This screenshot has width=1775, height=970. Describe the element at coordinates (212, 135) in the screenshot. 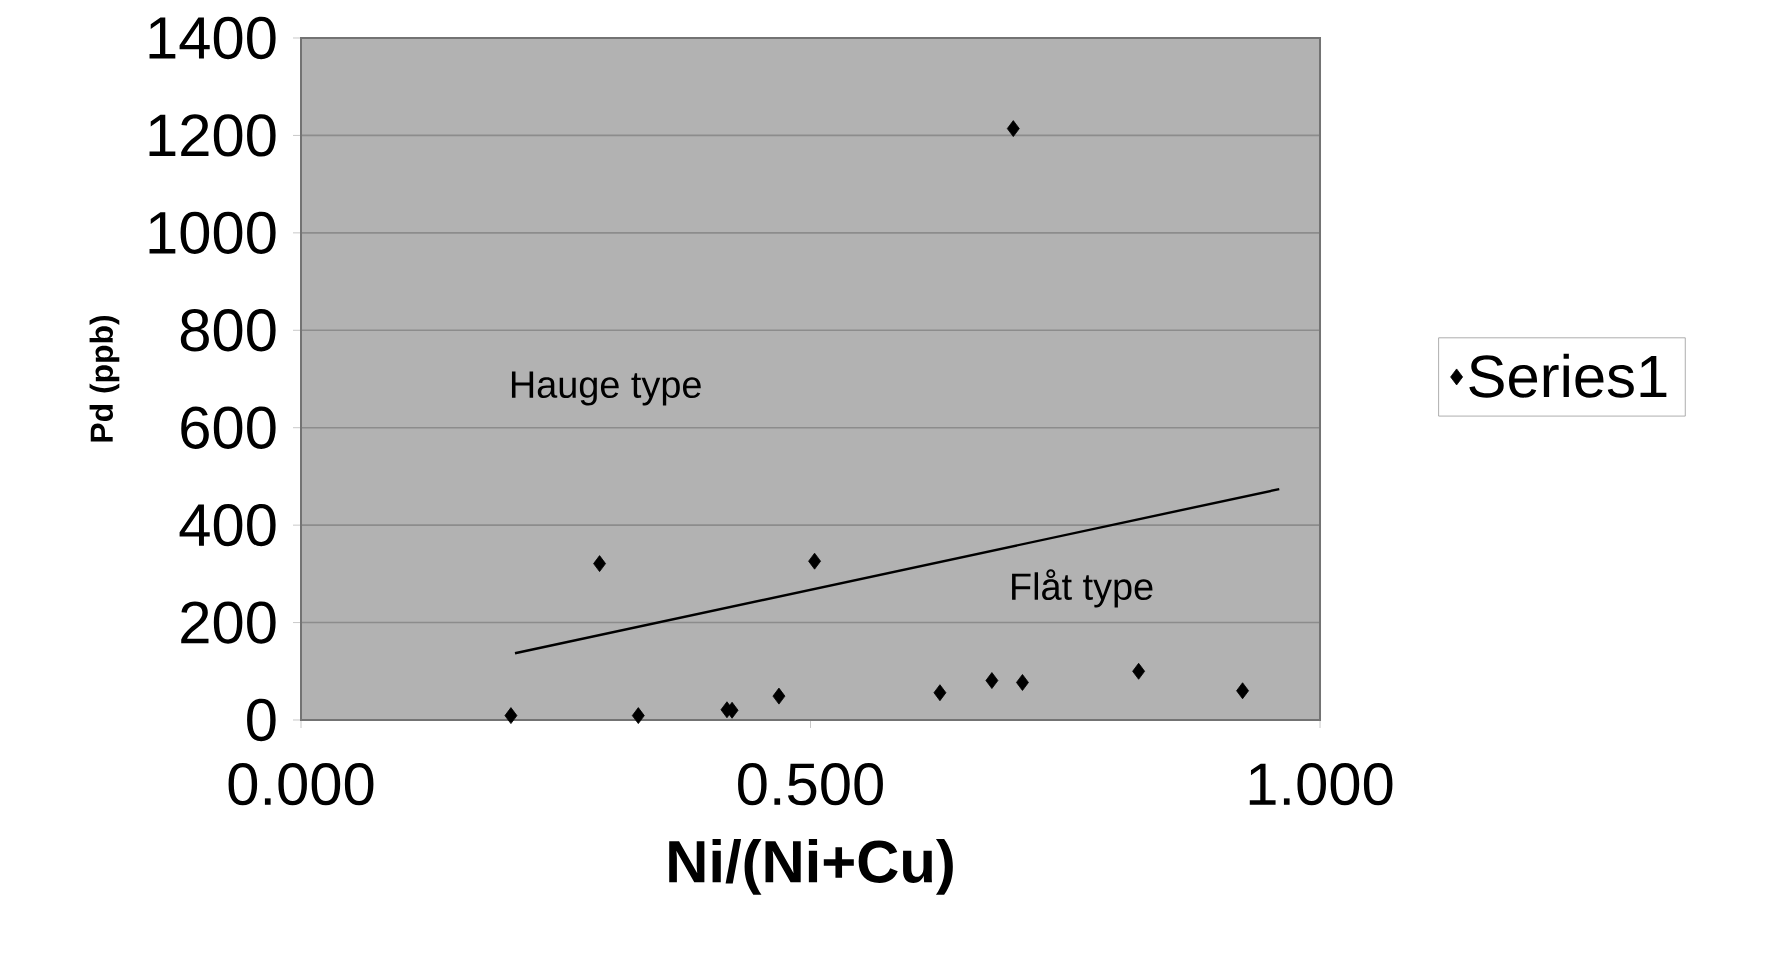

I see `y-tick-label: 1200` at that location.